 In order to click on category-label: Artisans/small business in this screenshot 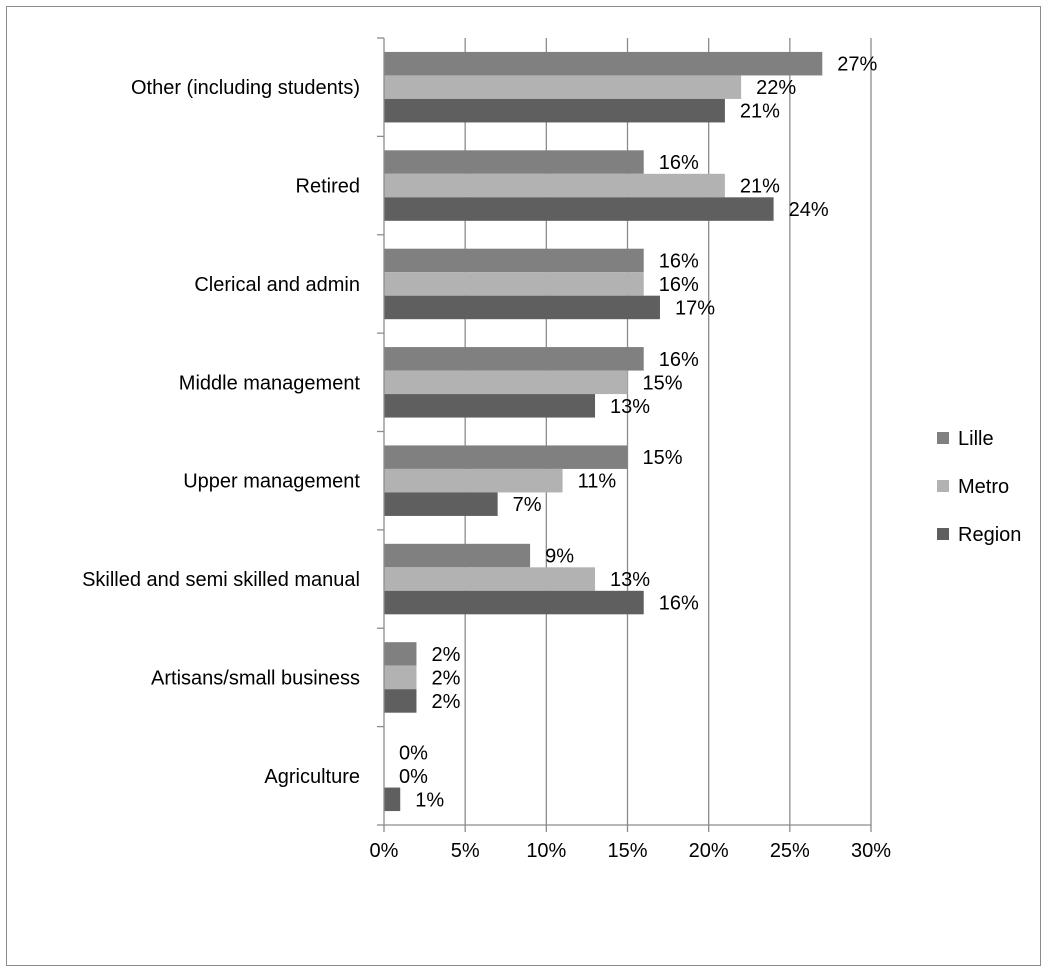, I will do `click(255, 678)`.